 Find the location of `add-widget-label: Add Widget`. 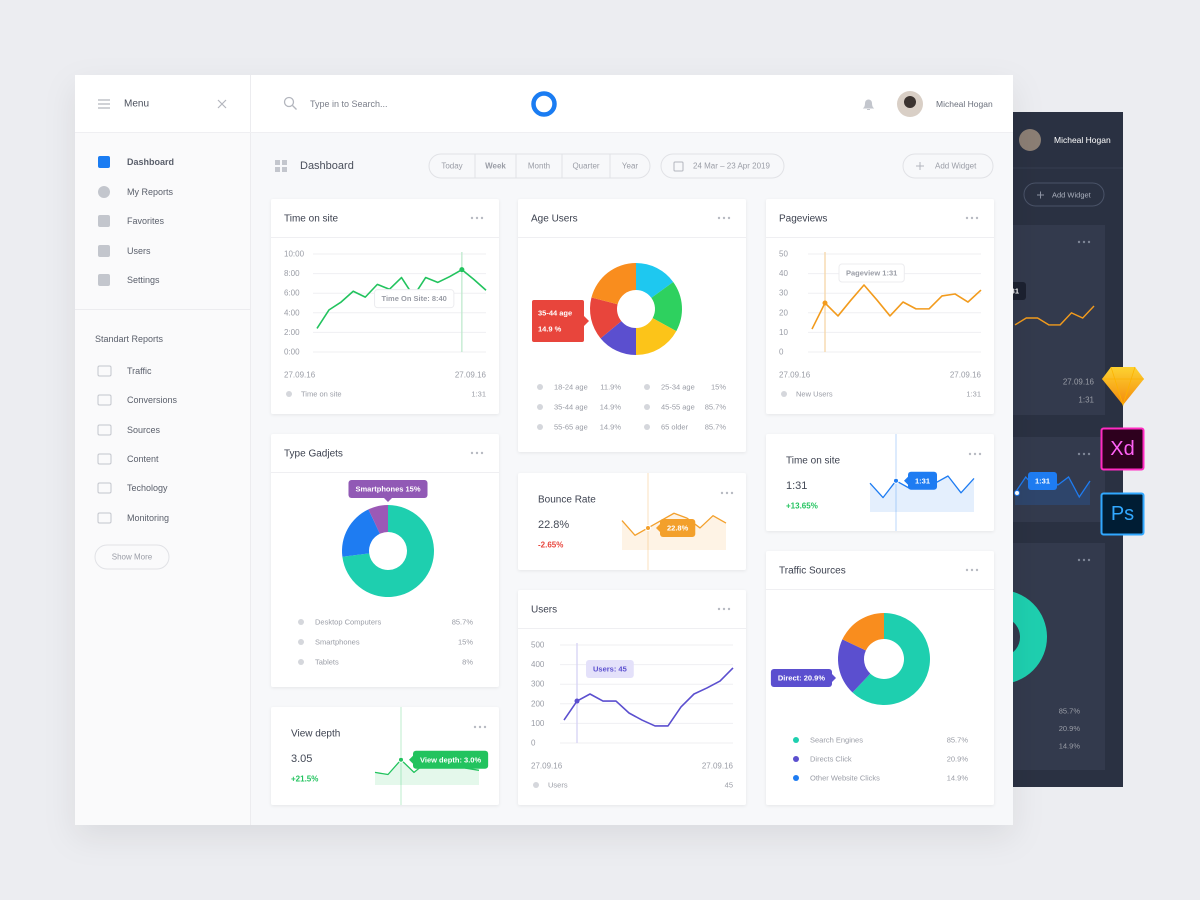

add-widget-label: Add Widget is located at coordinates (956, 166).